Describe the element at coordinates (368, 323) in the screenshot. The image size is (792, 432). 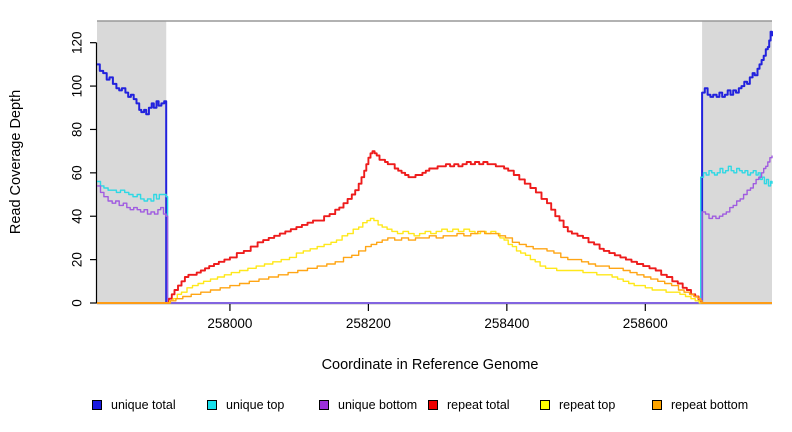
I see `x-tick-label: 258200` at that location.